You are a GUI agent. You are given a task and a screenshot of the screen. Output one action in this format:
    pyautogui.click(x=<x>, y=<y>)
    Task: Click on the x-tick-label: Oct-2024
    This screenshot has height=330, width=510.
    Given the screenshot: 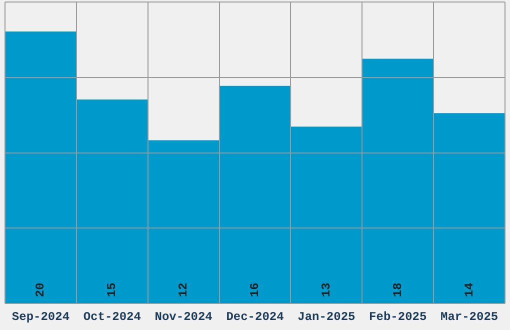 What is the action you would take?
    pyautogui.click(x=112, y=317)
    